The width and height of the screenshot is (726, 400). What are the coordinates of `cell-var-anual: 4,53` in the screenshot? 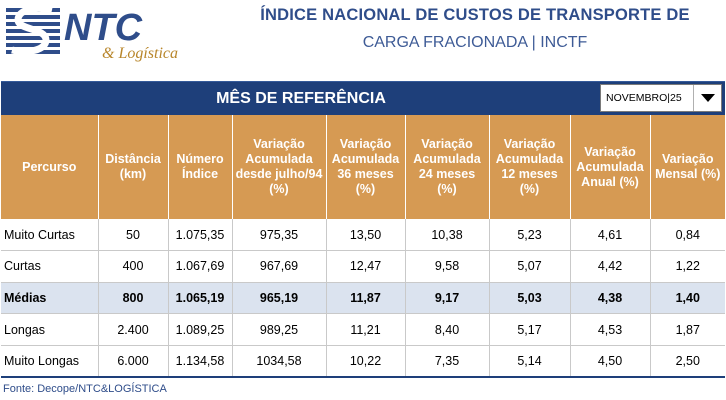 It's located at (610, 329).